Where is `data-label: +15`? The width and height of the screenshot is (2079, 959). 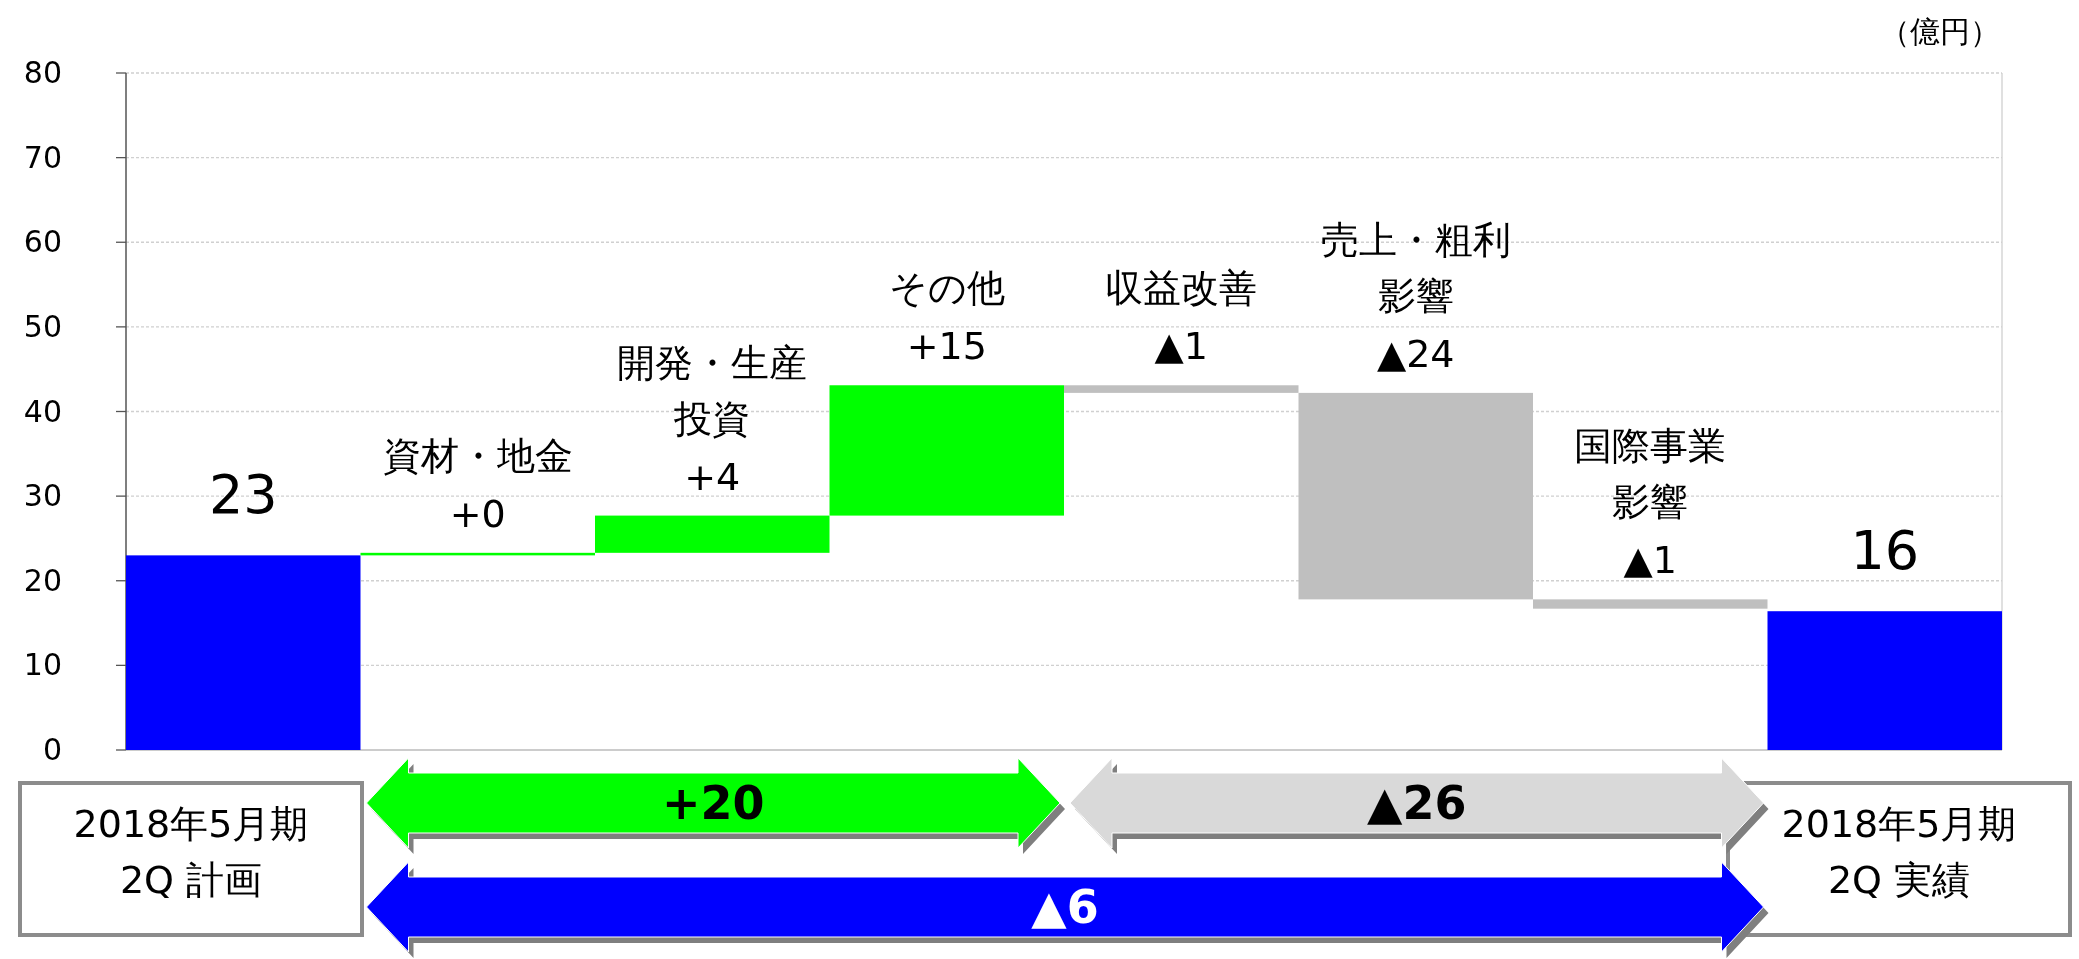 data-label: +15 is located at coordinates (946, 346).